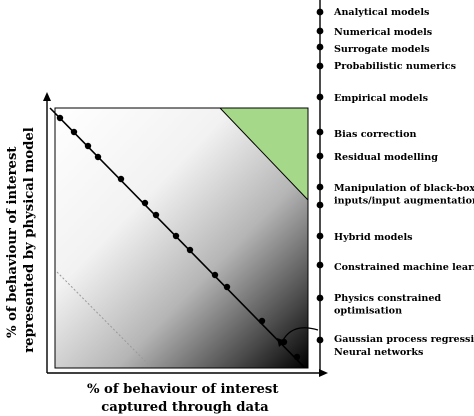 The height and width of the screenshot is (416, 474). Describe the element at coordinates (373, 237) in the screenshot. I see `label-hybrid-models: Hybrid models` at that location.